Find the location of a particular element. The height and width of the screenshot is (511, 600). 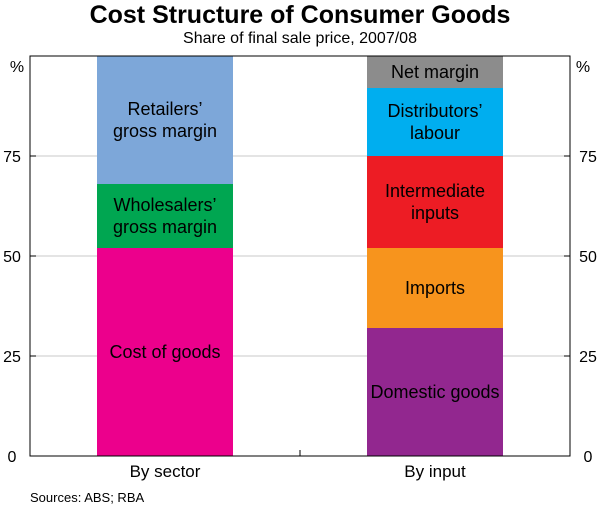

y-tick-label-right: 50 is located at coordinates (588, 257).